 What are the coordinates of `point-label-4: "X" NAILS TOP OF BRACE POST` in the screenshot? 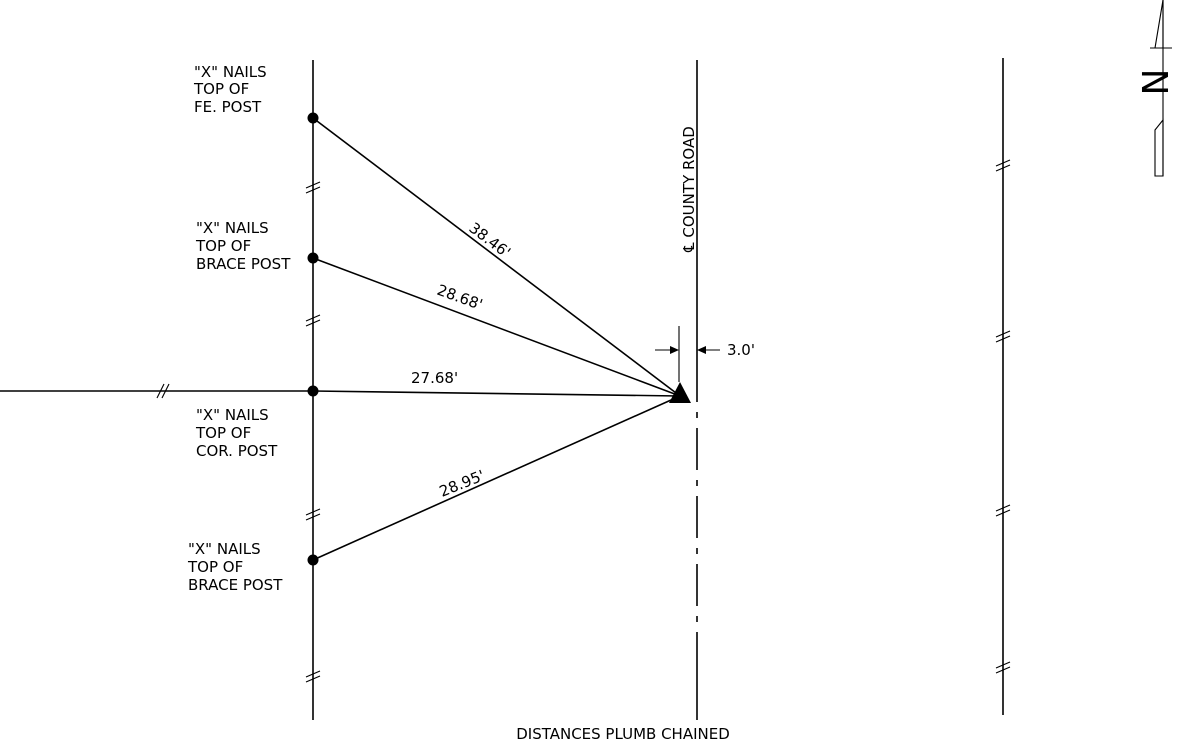 It's located at (235, 567).